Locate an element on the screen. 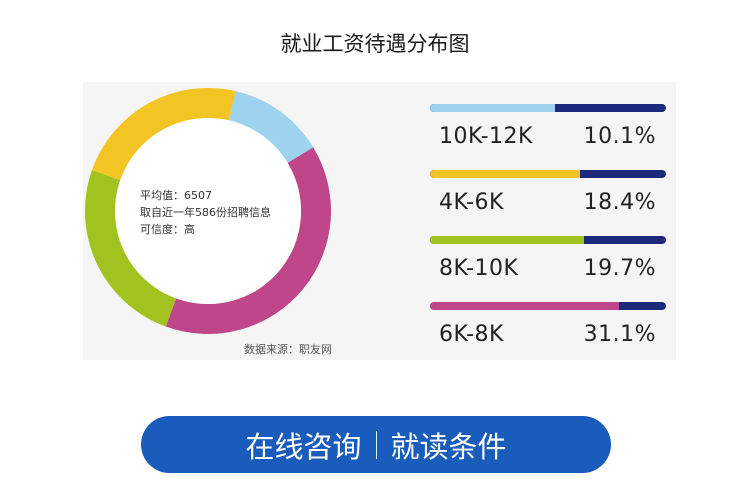 The image size is (750, 501). legend-value: 10.1% is located at coordinates (619, 136).